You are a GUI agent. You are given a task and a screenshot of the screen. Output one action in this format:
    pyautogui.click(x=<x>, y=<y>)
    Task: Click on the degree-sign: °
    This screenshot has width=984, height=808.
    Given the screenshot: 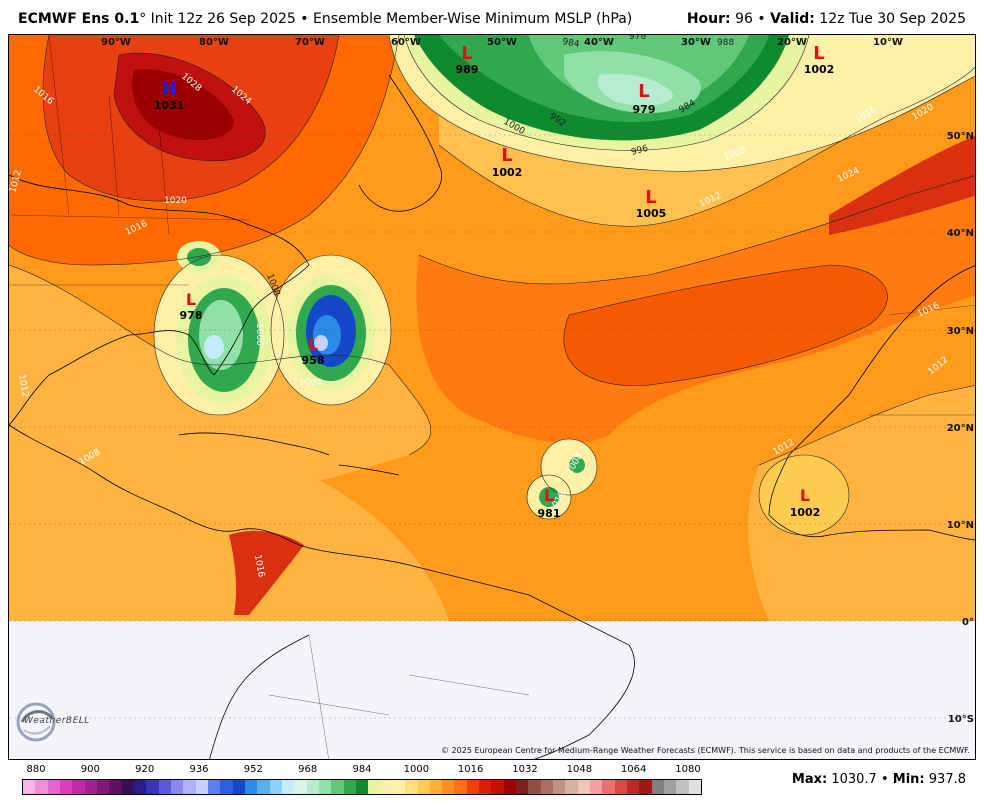 What is the action you would take?
    pyautogui.click(x=143, y=19)
    